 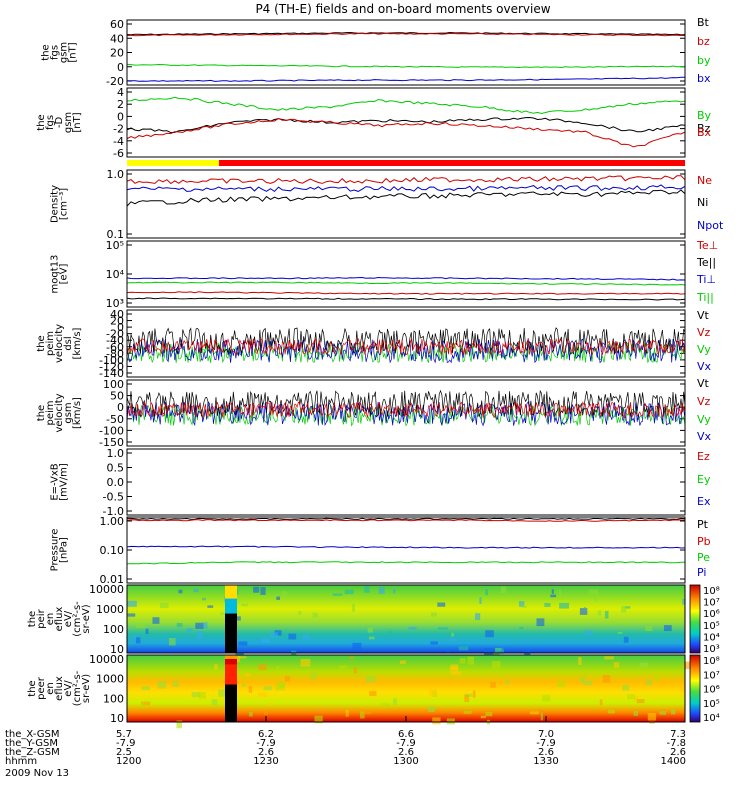 I want to click on y-tick-label: -40, so click(x=115, y=340).